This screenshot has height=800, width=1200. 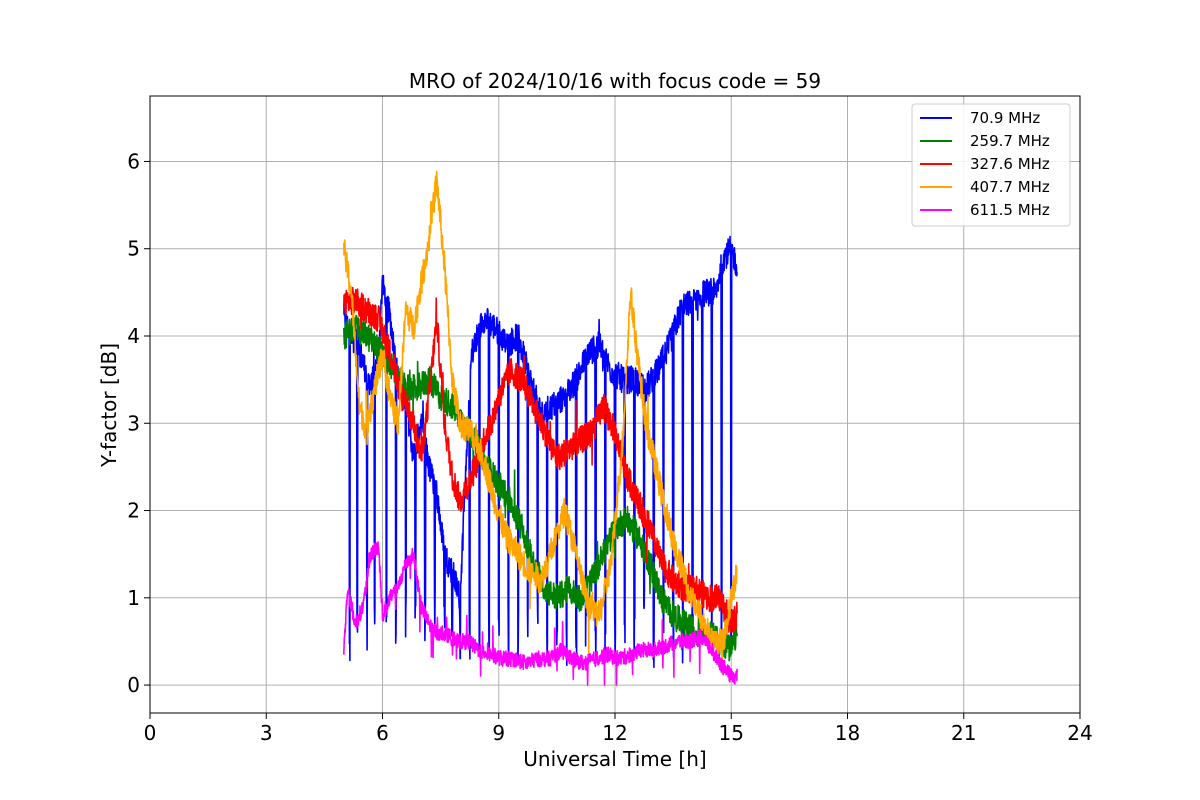 I want to click on x-tick-label: 9, so click(x=498, y=733).